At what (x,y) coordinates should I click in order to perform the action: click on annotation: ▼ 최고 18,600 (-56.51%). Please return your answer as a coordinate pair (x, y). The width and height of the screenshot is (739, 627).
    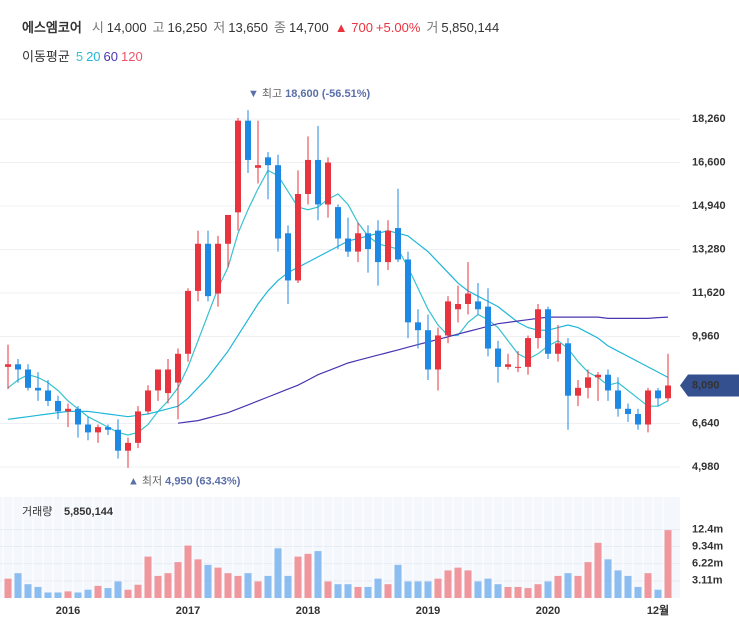
    Looking at the image, I should click on (309, 93).